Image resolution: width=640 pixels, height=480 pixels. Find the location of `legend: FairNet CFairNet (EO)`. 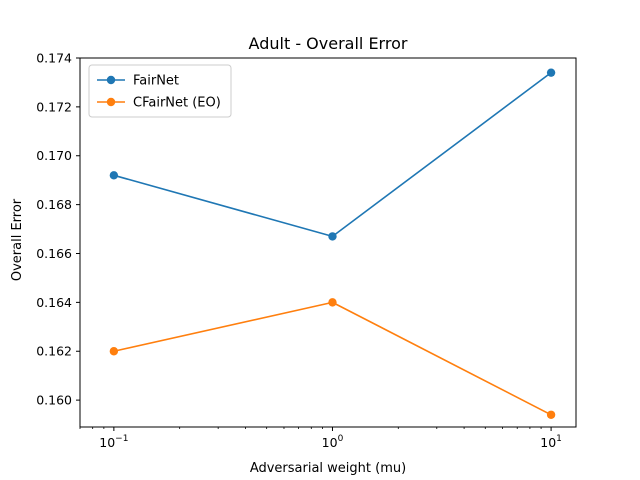

legend: FairNet CFairNet (EO) is located at coordinates (160, 91).